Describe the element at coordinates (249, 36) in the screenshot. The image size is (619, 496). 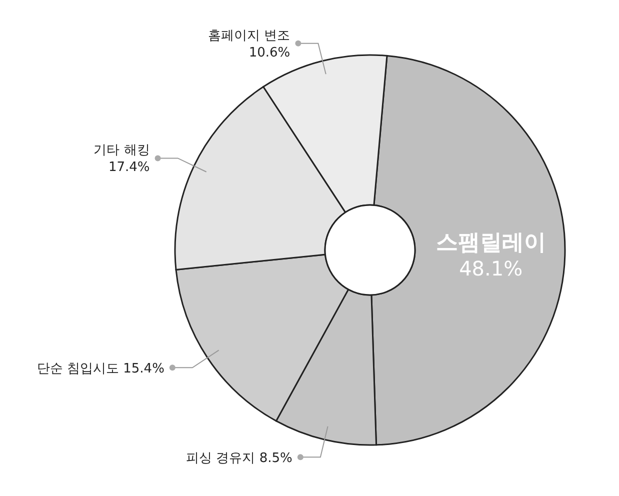
I see `slice-label: 홈페이지 변조` at that location.